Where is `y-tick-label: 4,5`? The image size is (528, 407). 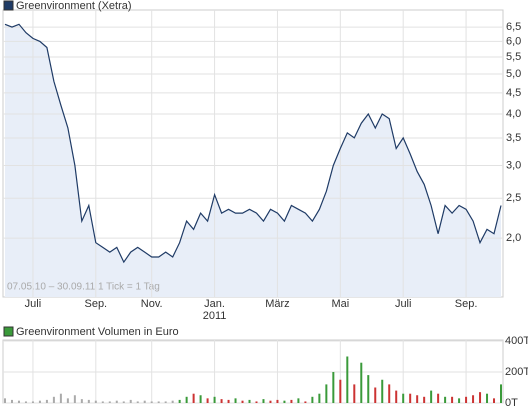
y-tick-label: 4,5 is located at coordinates (513, 93).